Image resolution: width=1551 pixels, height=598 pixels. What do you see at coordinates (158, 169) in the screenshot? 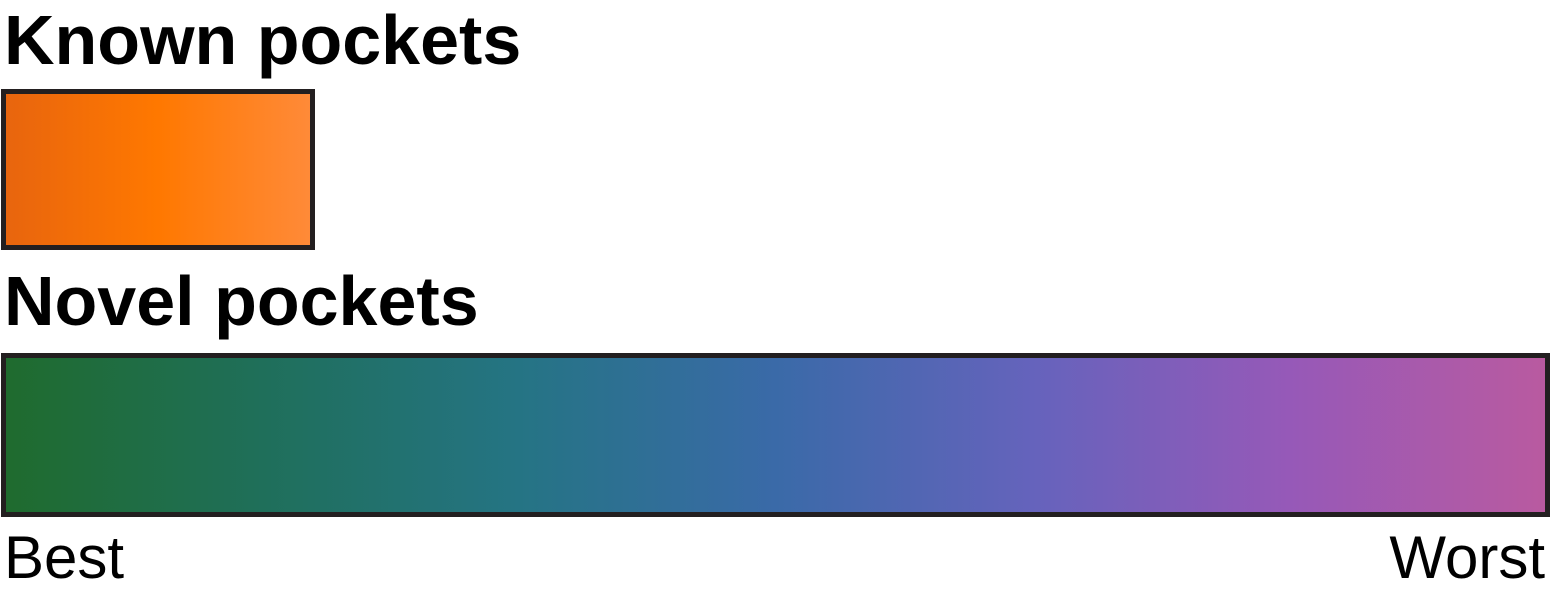
I see `known-pockets-color-swatch` at bounding box center [158, 169].